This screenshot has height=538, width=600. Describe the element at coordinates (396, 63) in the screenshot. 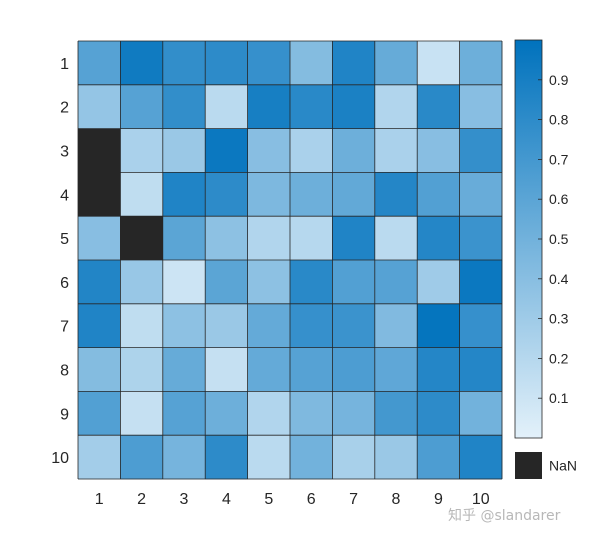

I see `heatmap-cell-r1-c8` at that location.